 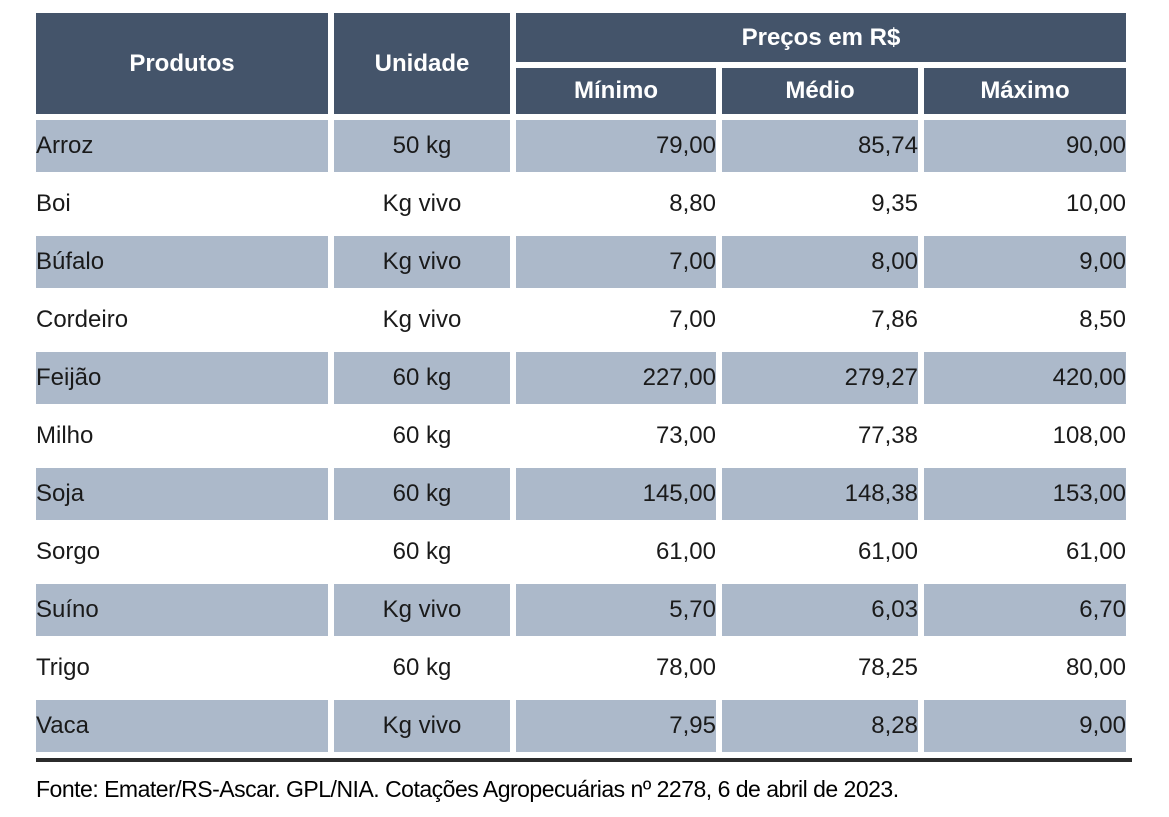 What do you see at coordinates (1025, 436) in the screenshot?
I see `max-cell: 108,00` at bounding box center [1025, 436].